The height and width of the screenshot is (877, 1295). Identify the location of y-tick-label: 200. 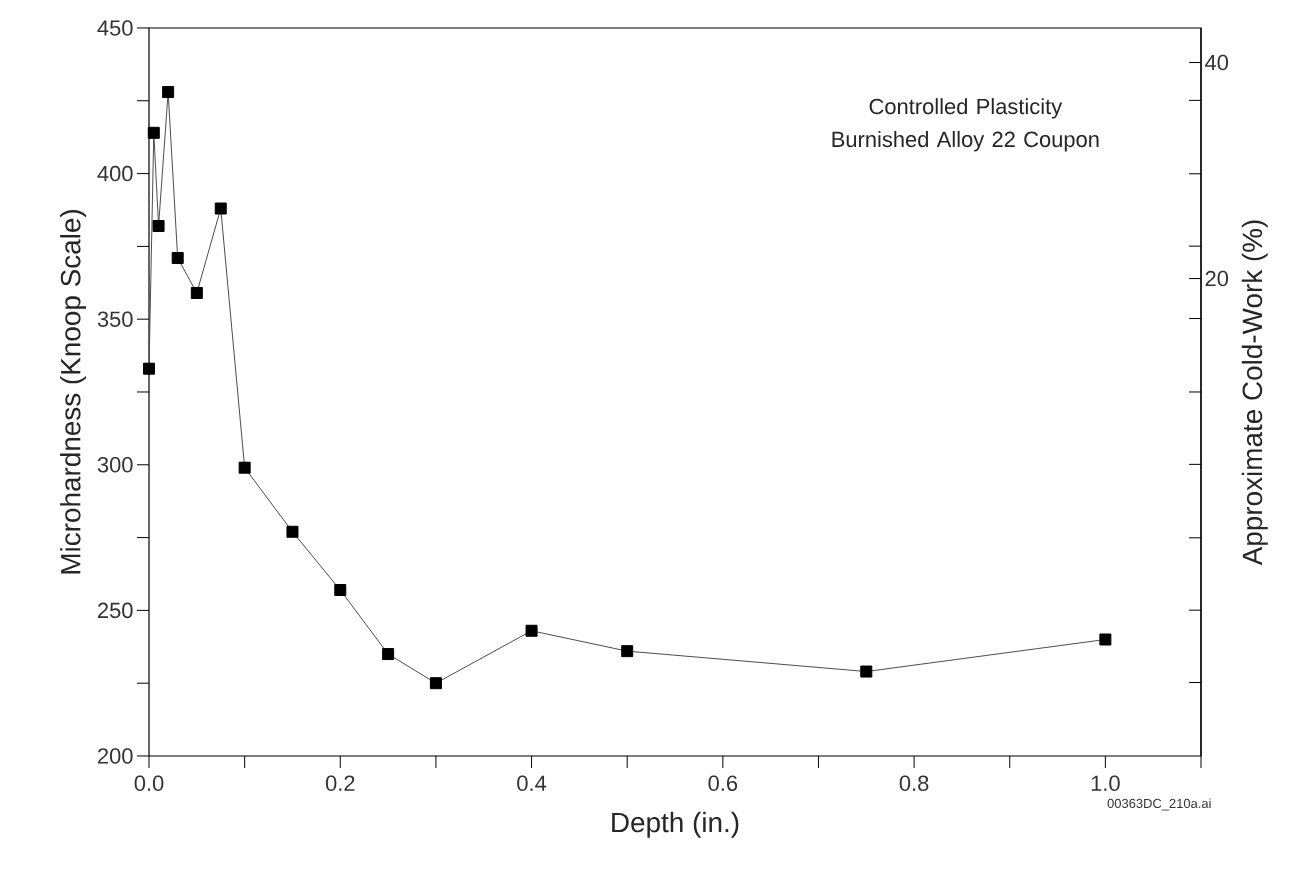
(115, 756).